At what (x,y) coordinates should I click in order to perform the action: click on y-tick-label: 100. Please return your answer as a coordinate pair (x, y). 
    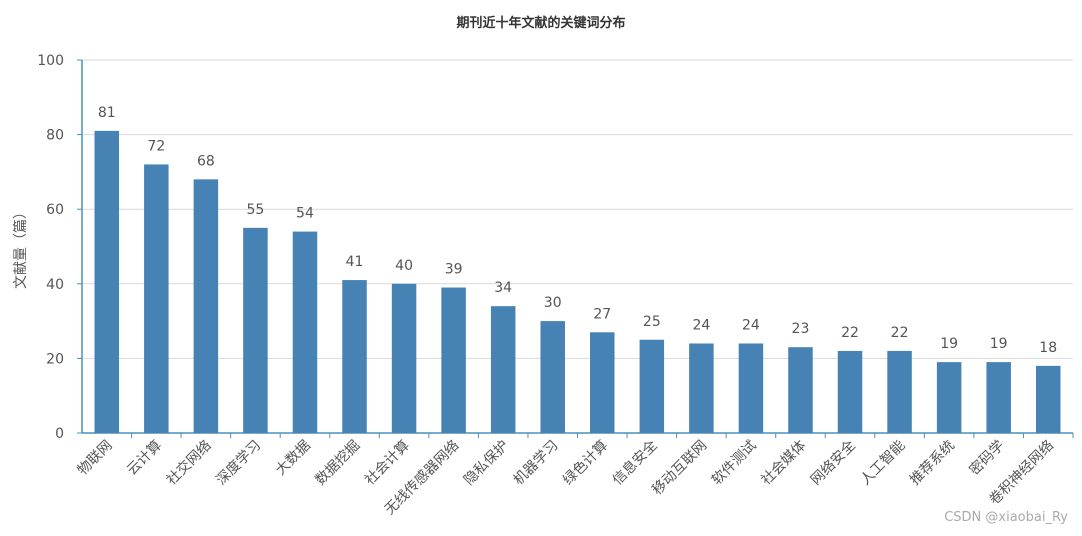
    Looking at the image, I should click on (50, 61).